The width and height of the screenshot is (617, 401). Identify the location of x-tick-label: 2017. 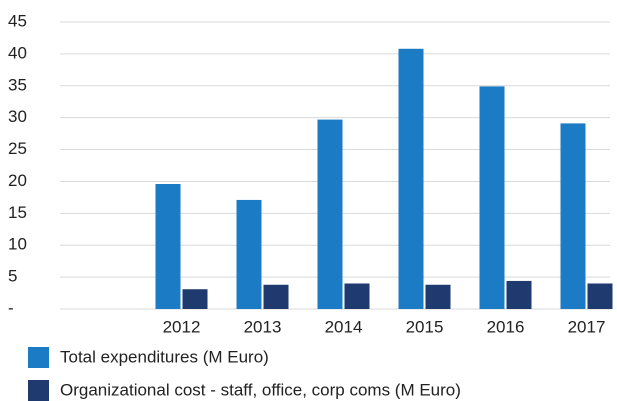
(587, 326).